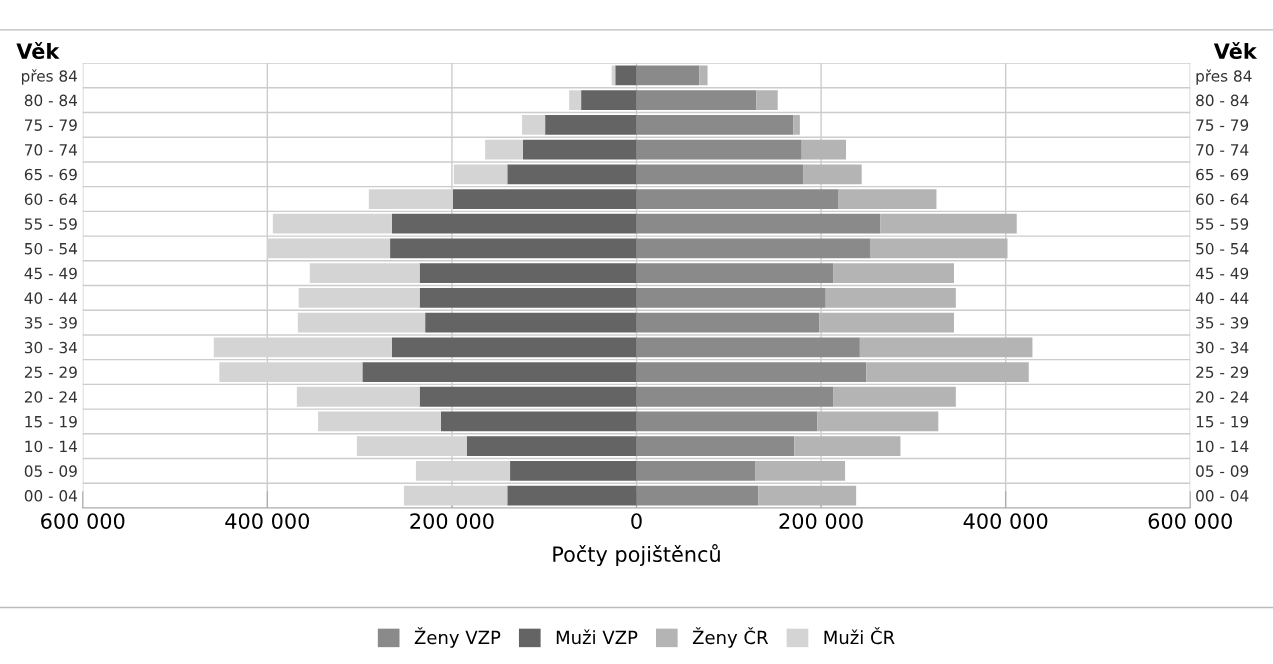 This screenshot has width=1273, height=664. Describe the element at coordinates (1222, 372) in the screenshot. I see `y-tick-label: 25 - 29` at that location.